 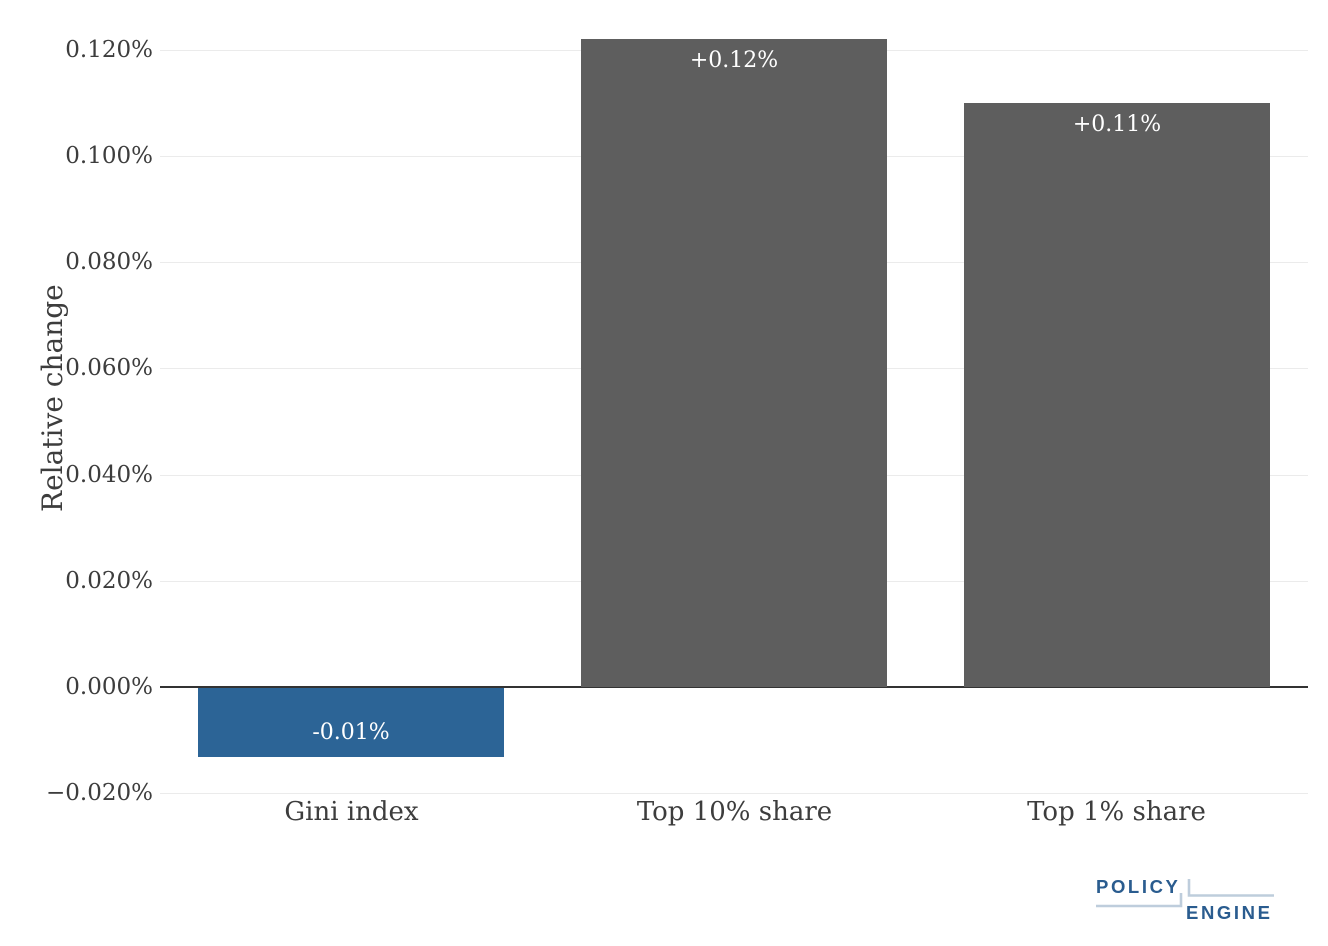 I want to click on logo-bracket-top-line, so click(x=1230, y=888).